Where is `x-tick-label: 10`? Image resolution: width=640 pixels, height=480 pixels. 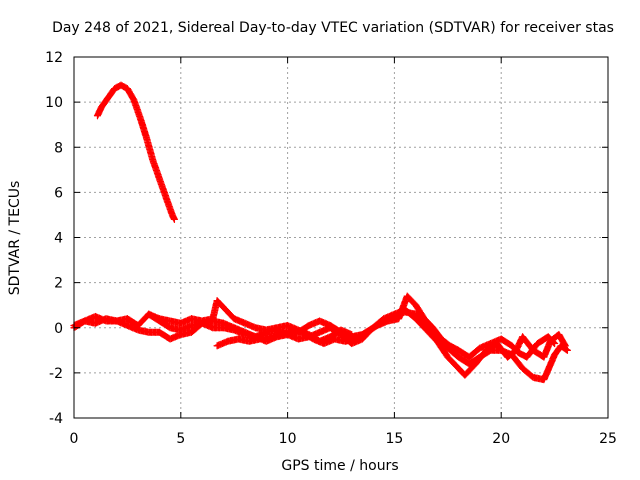
x-tick-label: 10 is located at coordinates (288, 439).